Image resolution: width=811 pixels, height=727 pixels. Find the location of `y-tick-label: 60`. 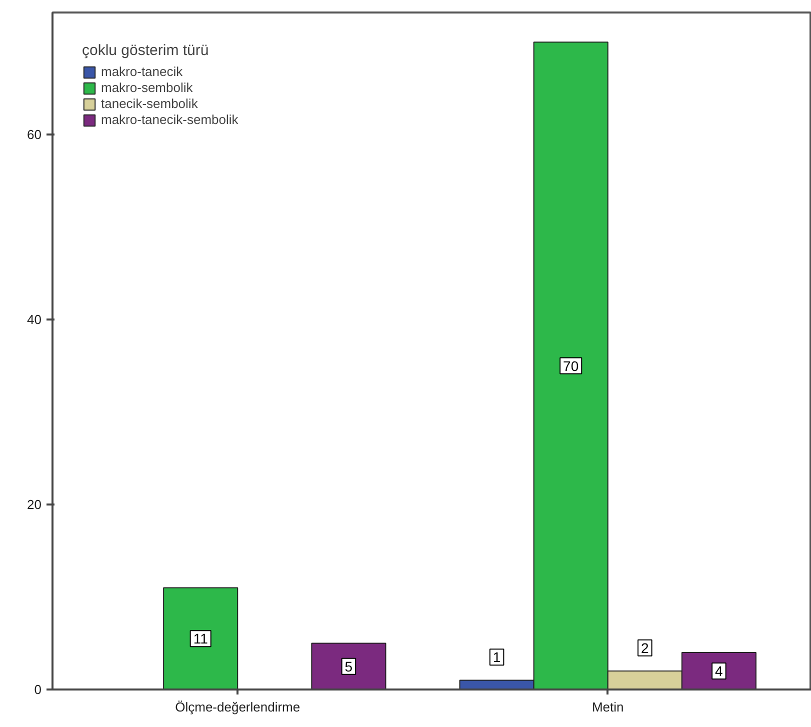

y-tick-label: 60 is located at coordinates (34, 134).